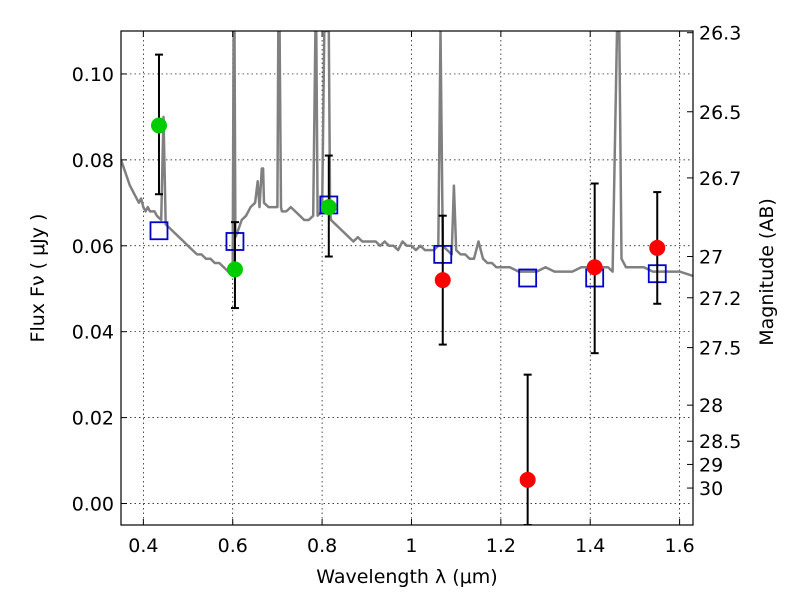  Describe the element at coordinates (711, 465) in the screenshot. I see `right-tick-label: 29` at that location.